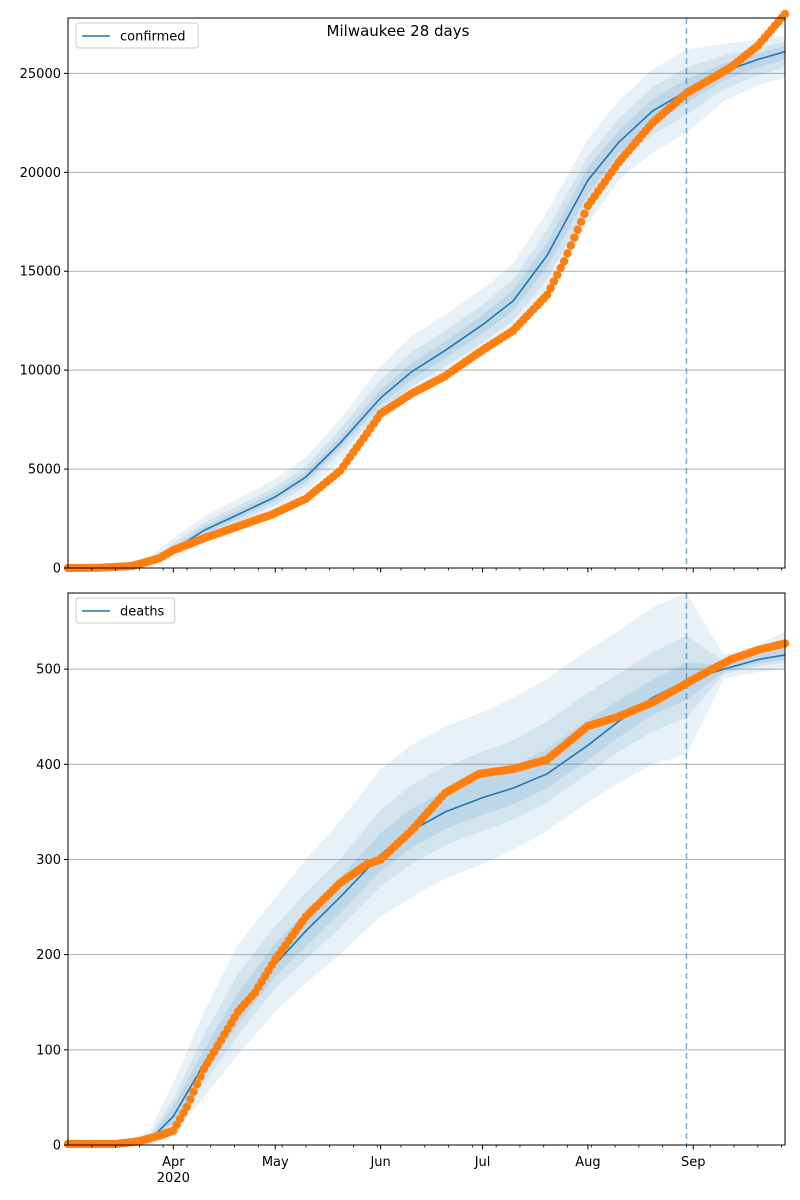 The height and width of the screenshot is (1200, 800). What do you see at coordinates (40, 371) in the screenshot?
I see `y-tick-label: 10000` at bounding box center [40, 371].